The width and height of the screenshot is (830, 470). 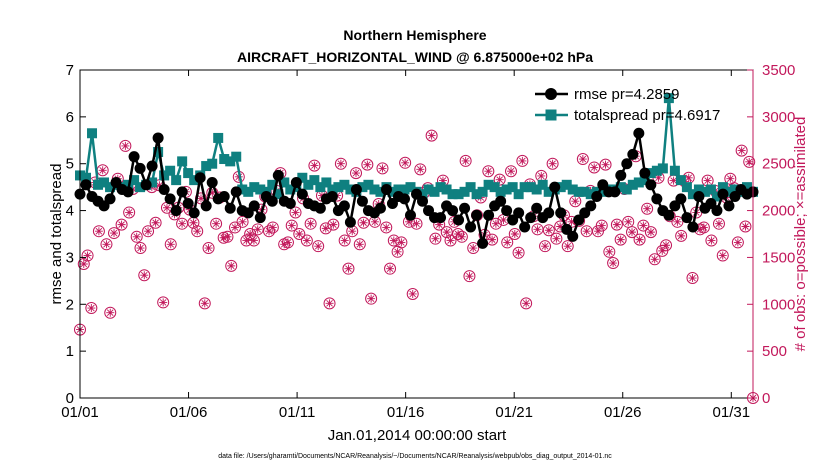 I want to click on y-tick-label-left: 3, so click(x=70, y=257).